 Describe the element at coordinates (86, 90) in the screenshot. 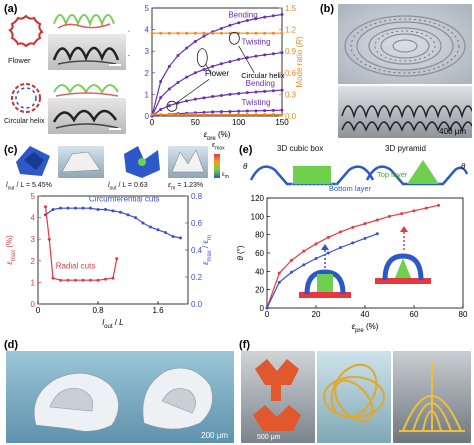

I see `helix-3d-model` at that location.